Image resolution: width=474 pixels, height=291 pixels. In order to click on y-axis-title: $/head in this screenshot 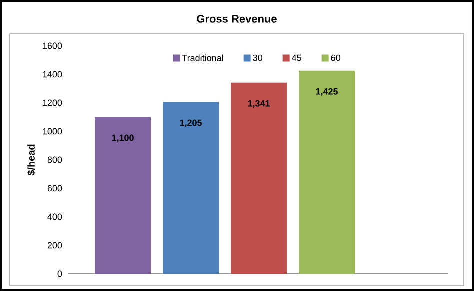, I will do `click(31, 160)`.